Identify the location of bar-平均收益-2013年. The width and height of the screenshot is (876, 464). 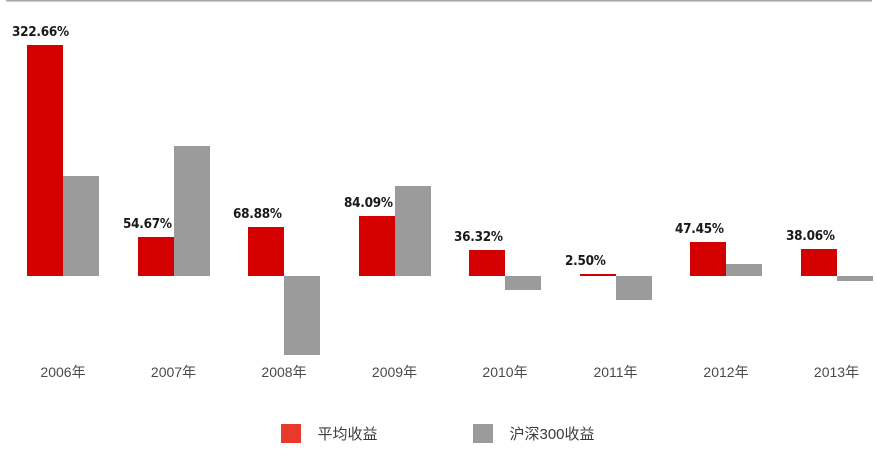
(818, 262).